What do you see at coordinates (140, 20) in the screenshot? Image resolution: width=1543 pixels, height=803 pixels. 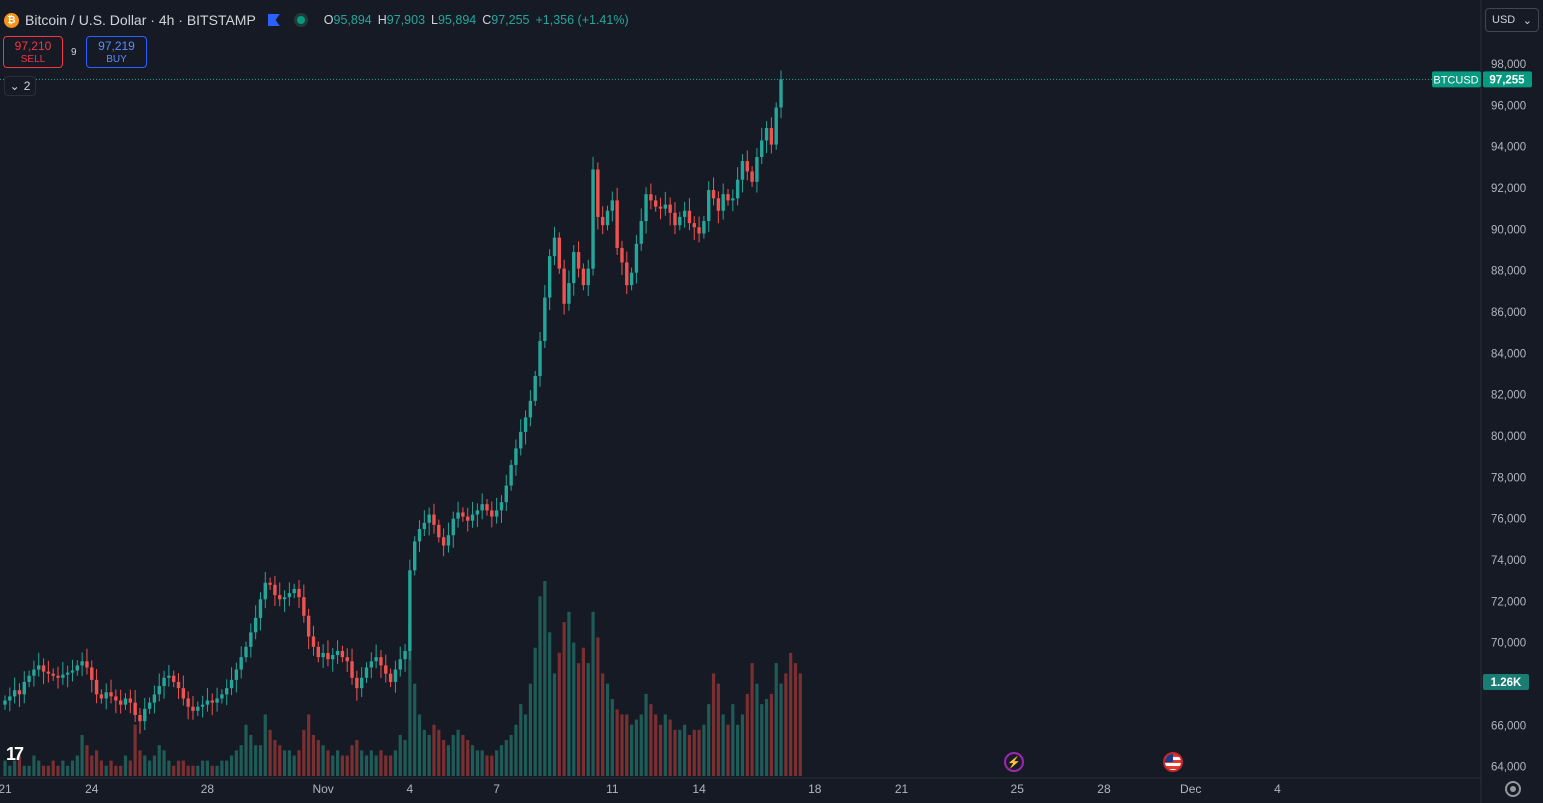 I see `symbol-title: Bitcoin / U.S. Dollar · 4h · BITSTAMP` at bounding box center [140, 20].